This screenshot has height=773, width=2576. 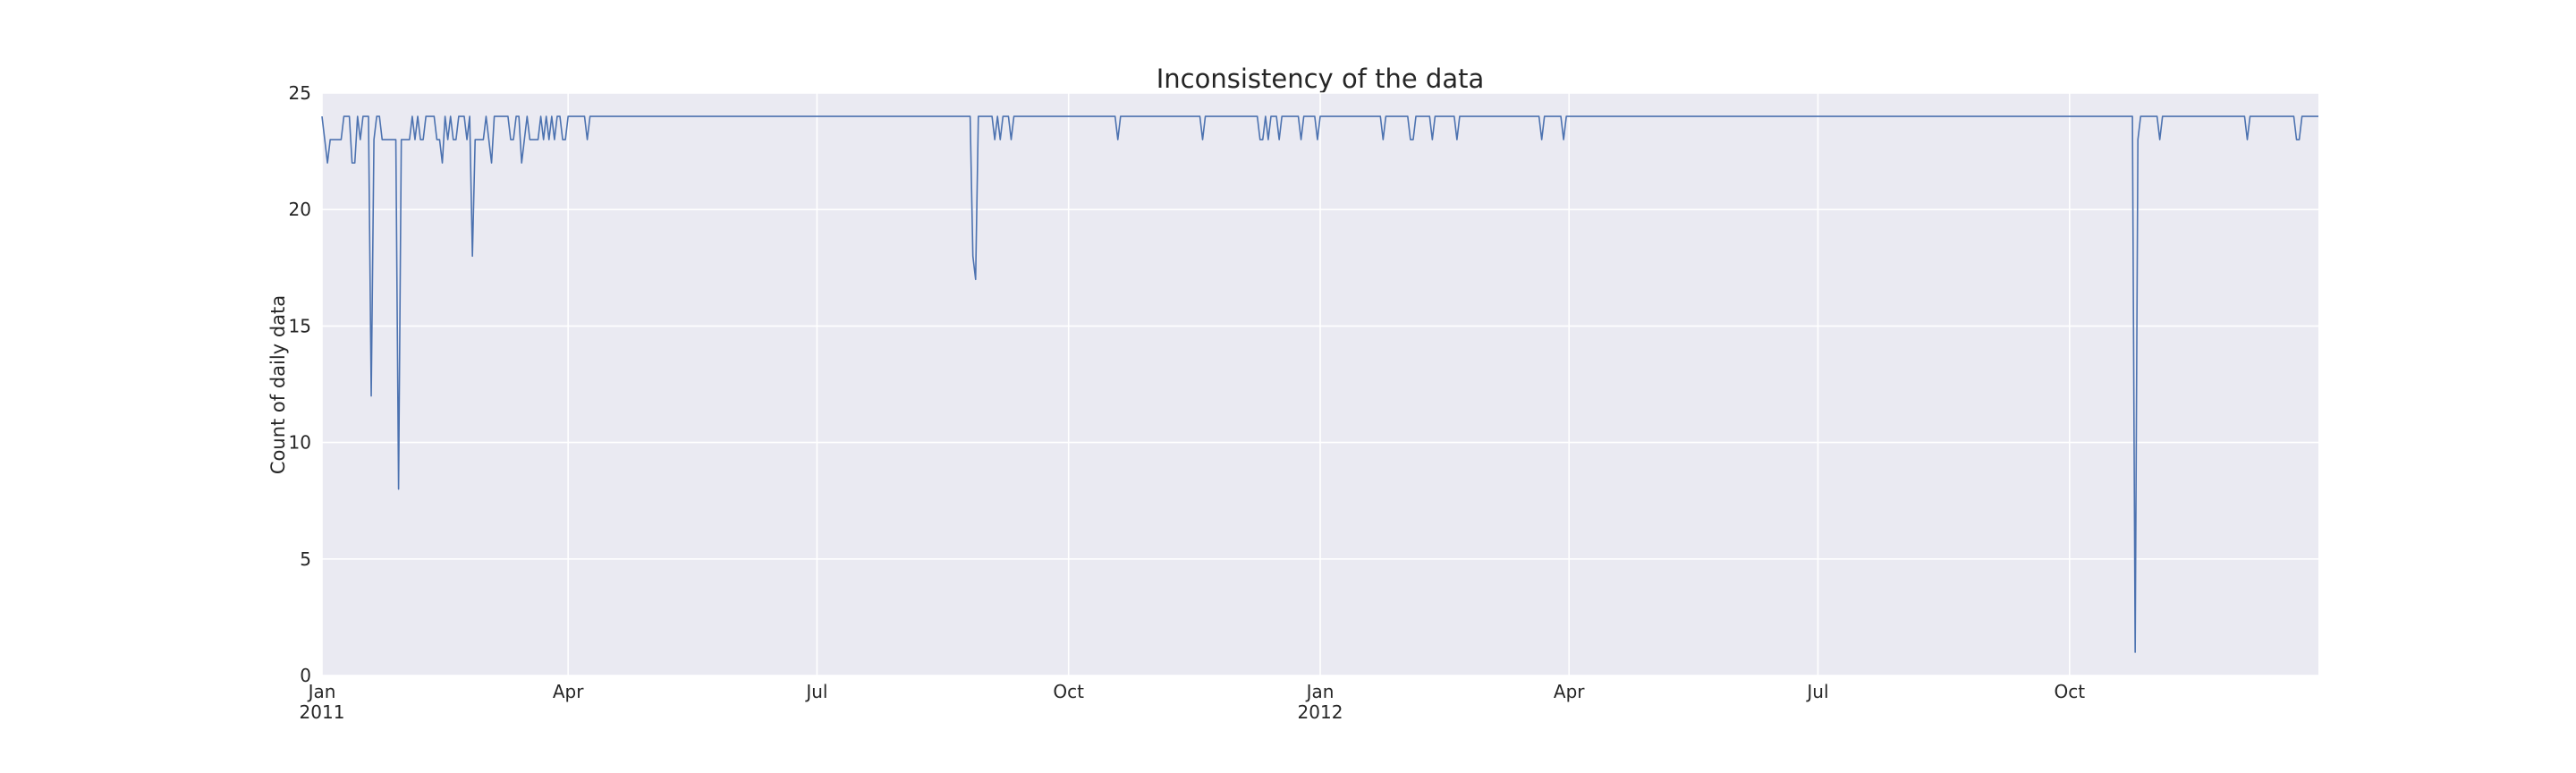 What do you see at coordinates (1321, 79) in the screenshot?
I see `chart-title: Inconsistency of the data` at bounding box center [1321, 79].